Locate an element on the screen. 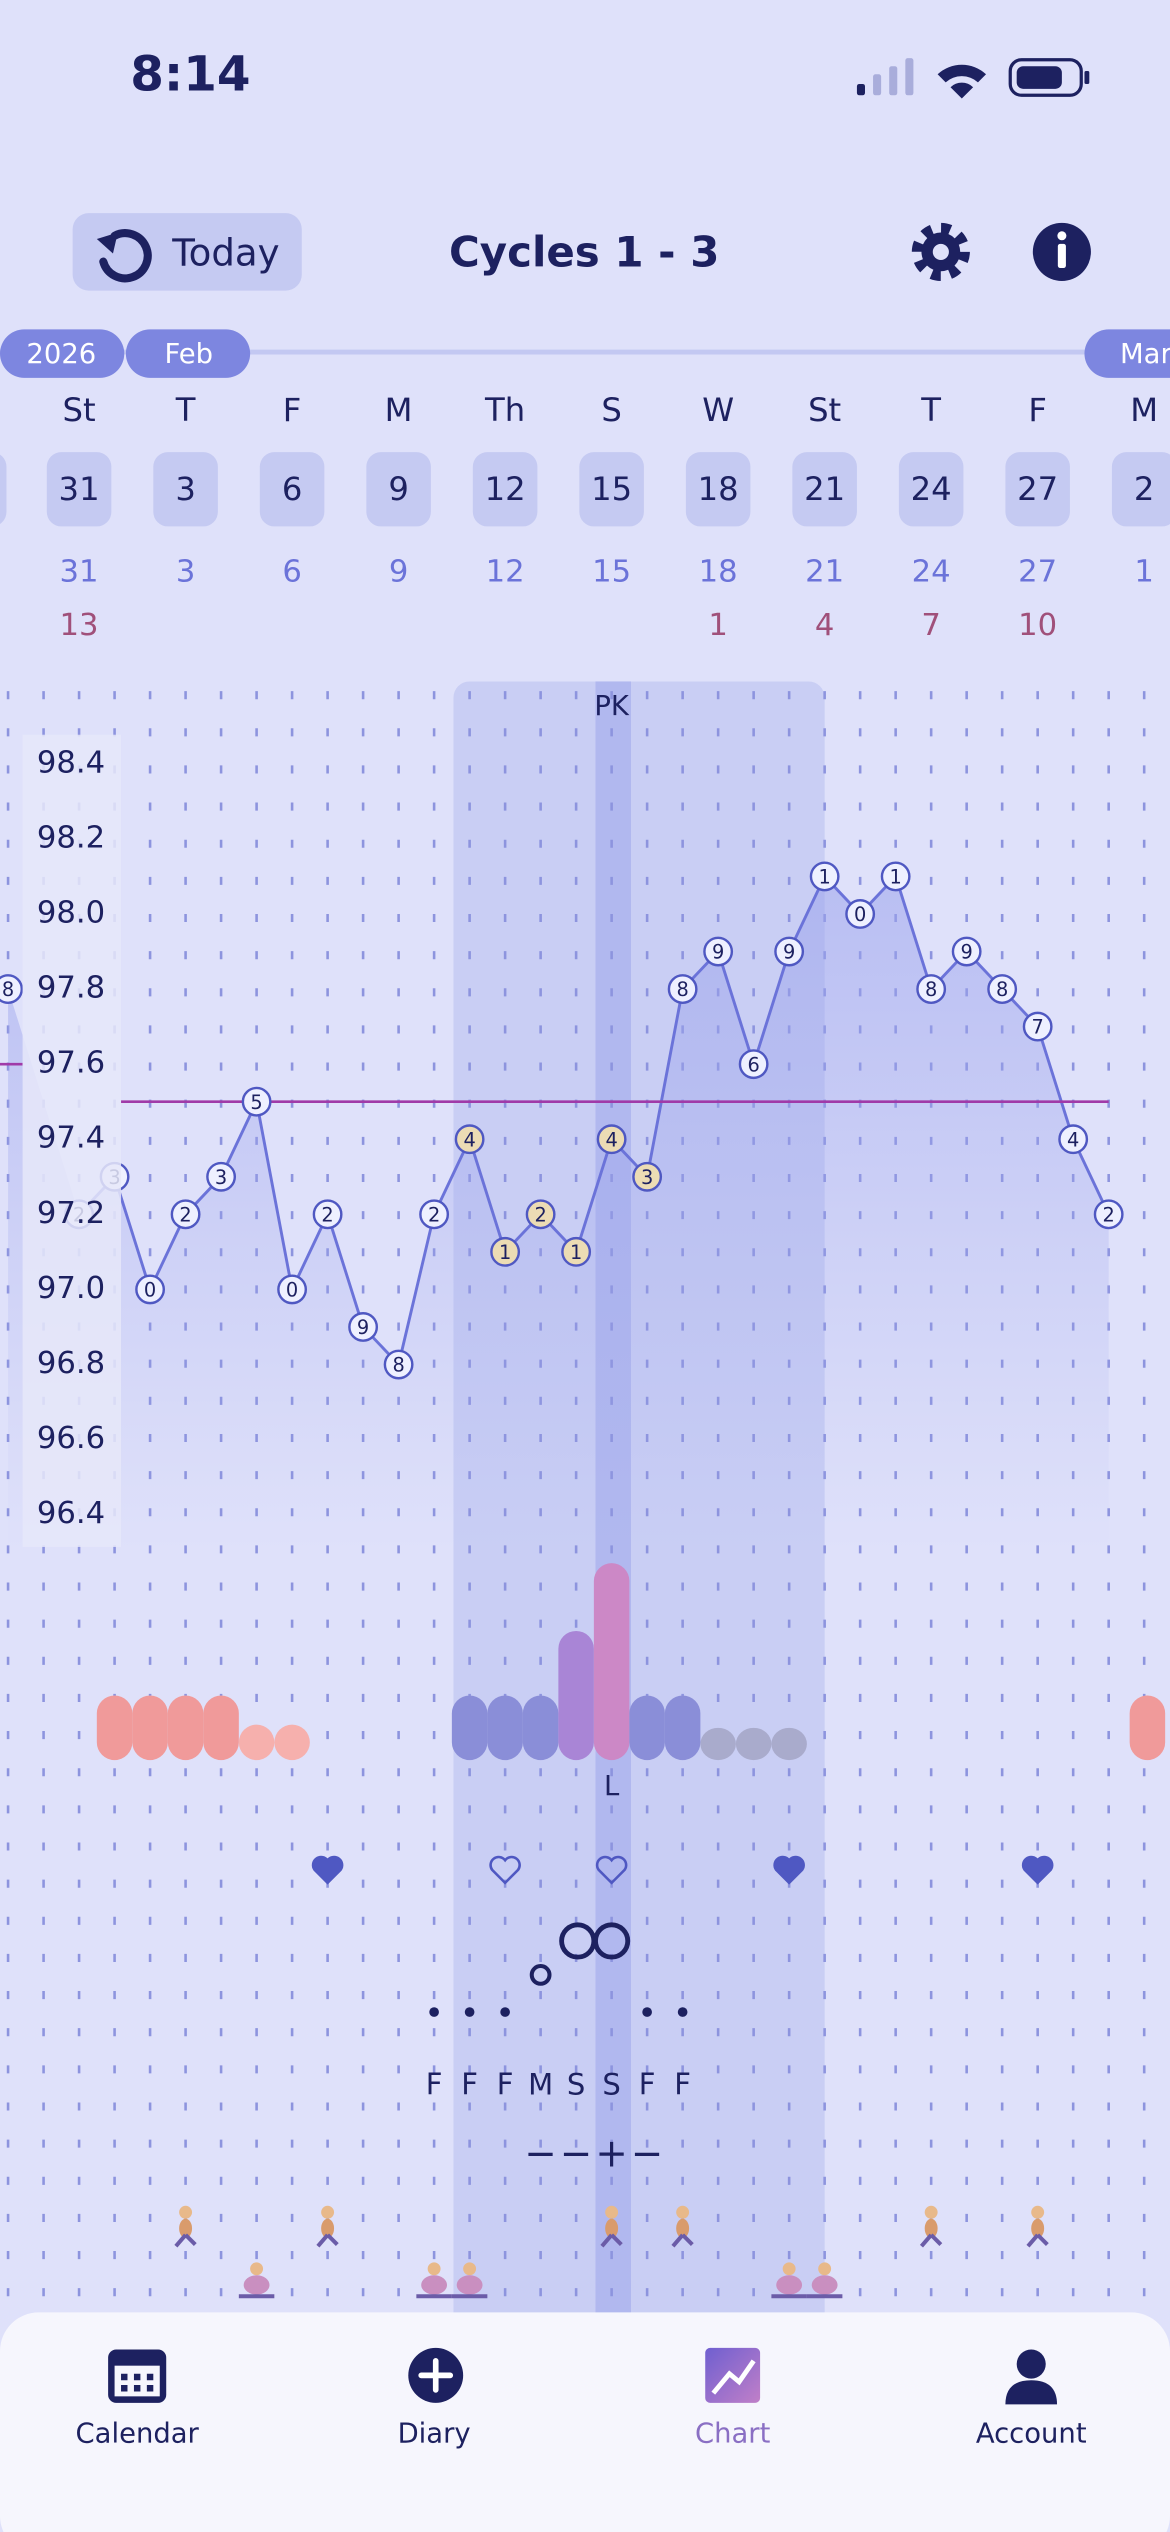 This screenshot has width=1170, height=2532. chart-tab: Chart is located at coordinates (733, 2398).